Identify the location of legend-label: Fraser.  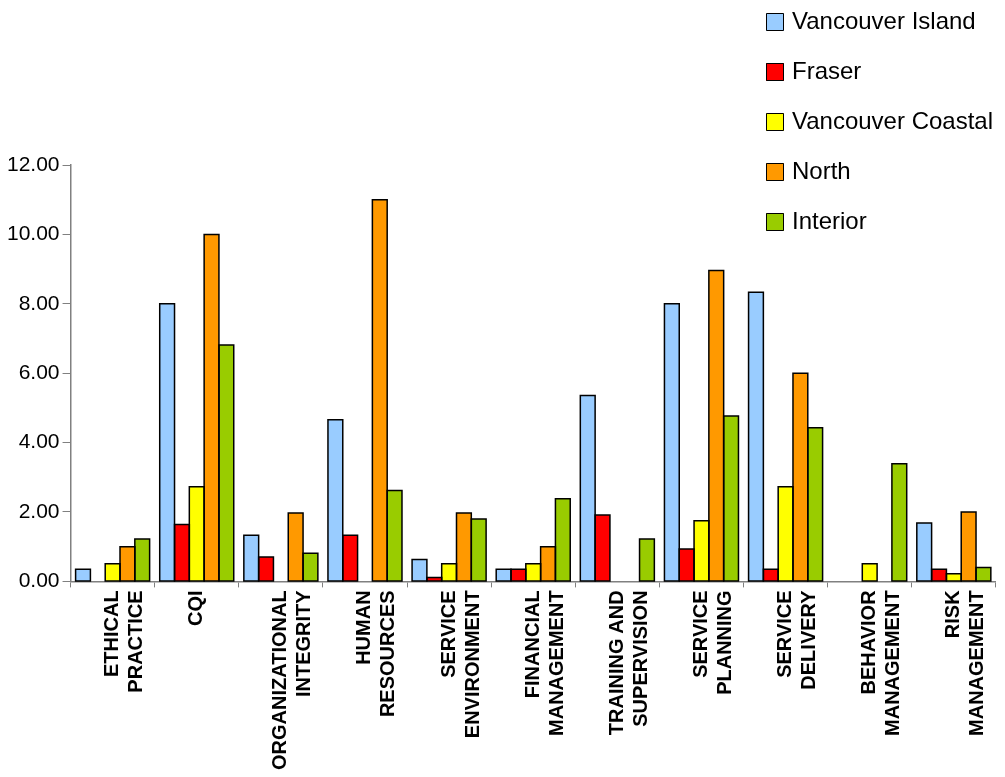
(827, 70).